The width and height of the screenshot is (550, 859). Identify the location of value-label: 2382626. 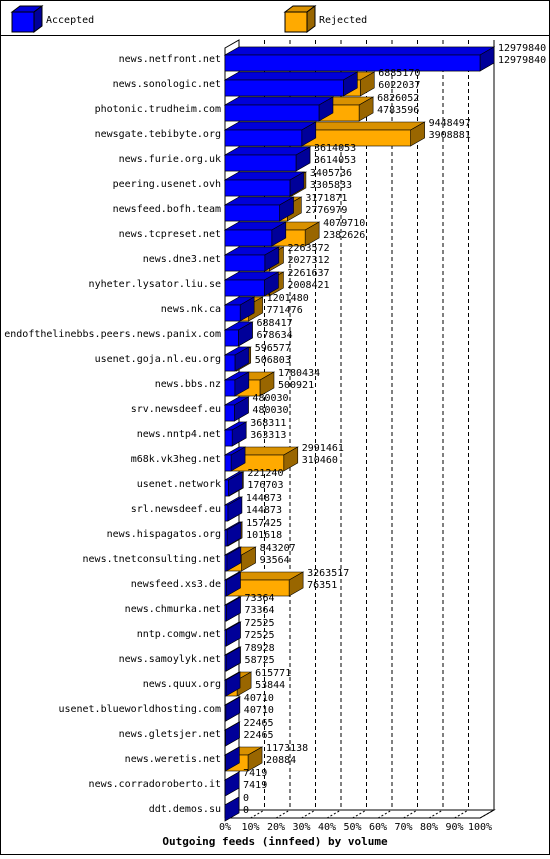
(344, 235).